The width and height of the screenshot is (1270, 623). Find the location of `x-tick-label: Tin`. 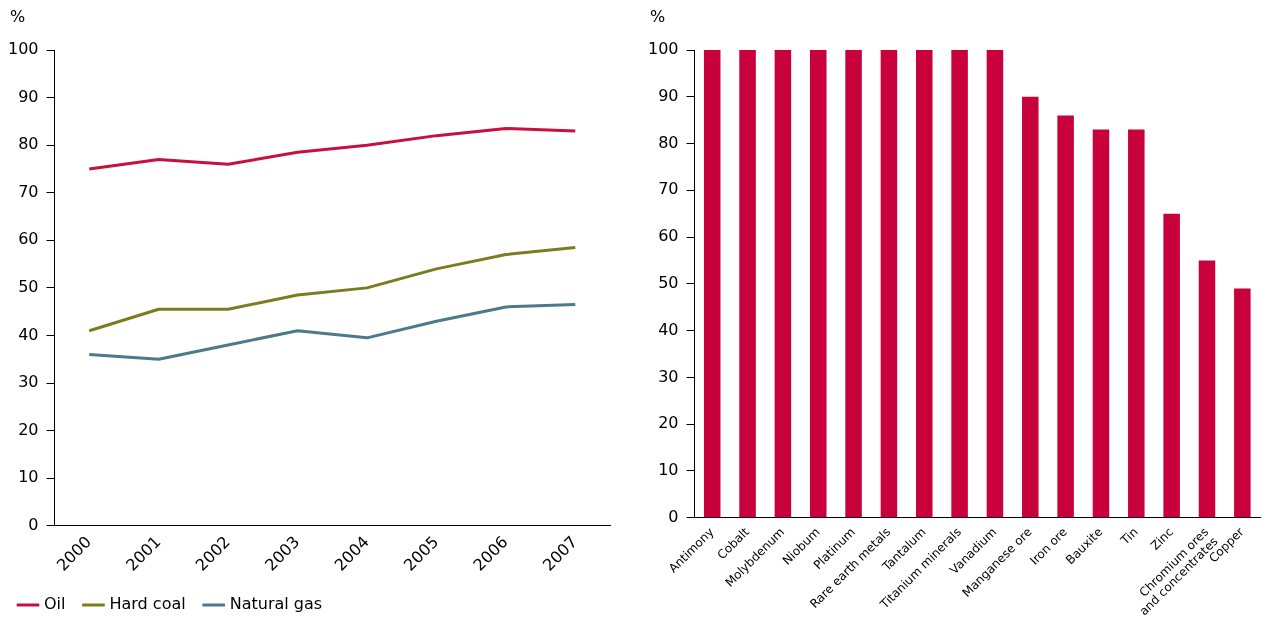

x-tick-label: Tin is located at coordinates (1129, 536).